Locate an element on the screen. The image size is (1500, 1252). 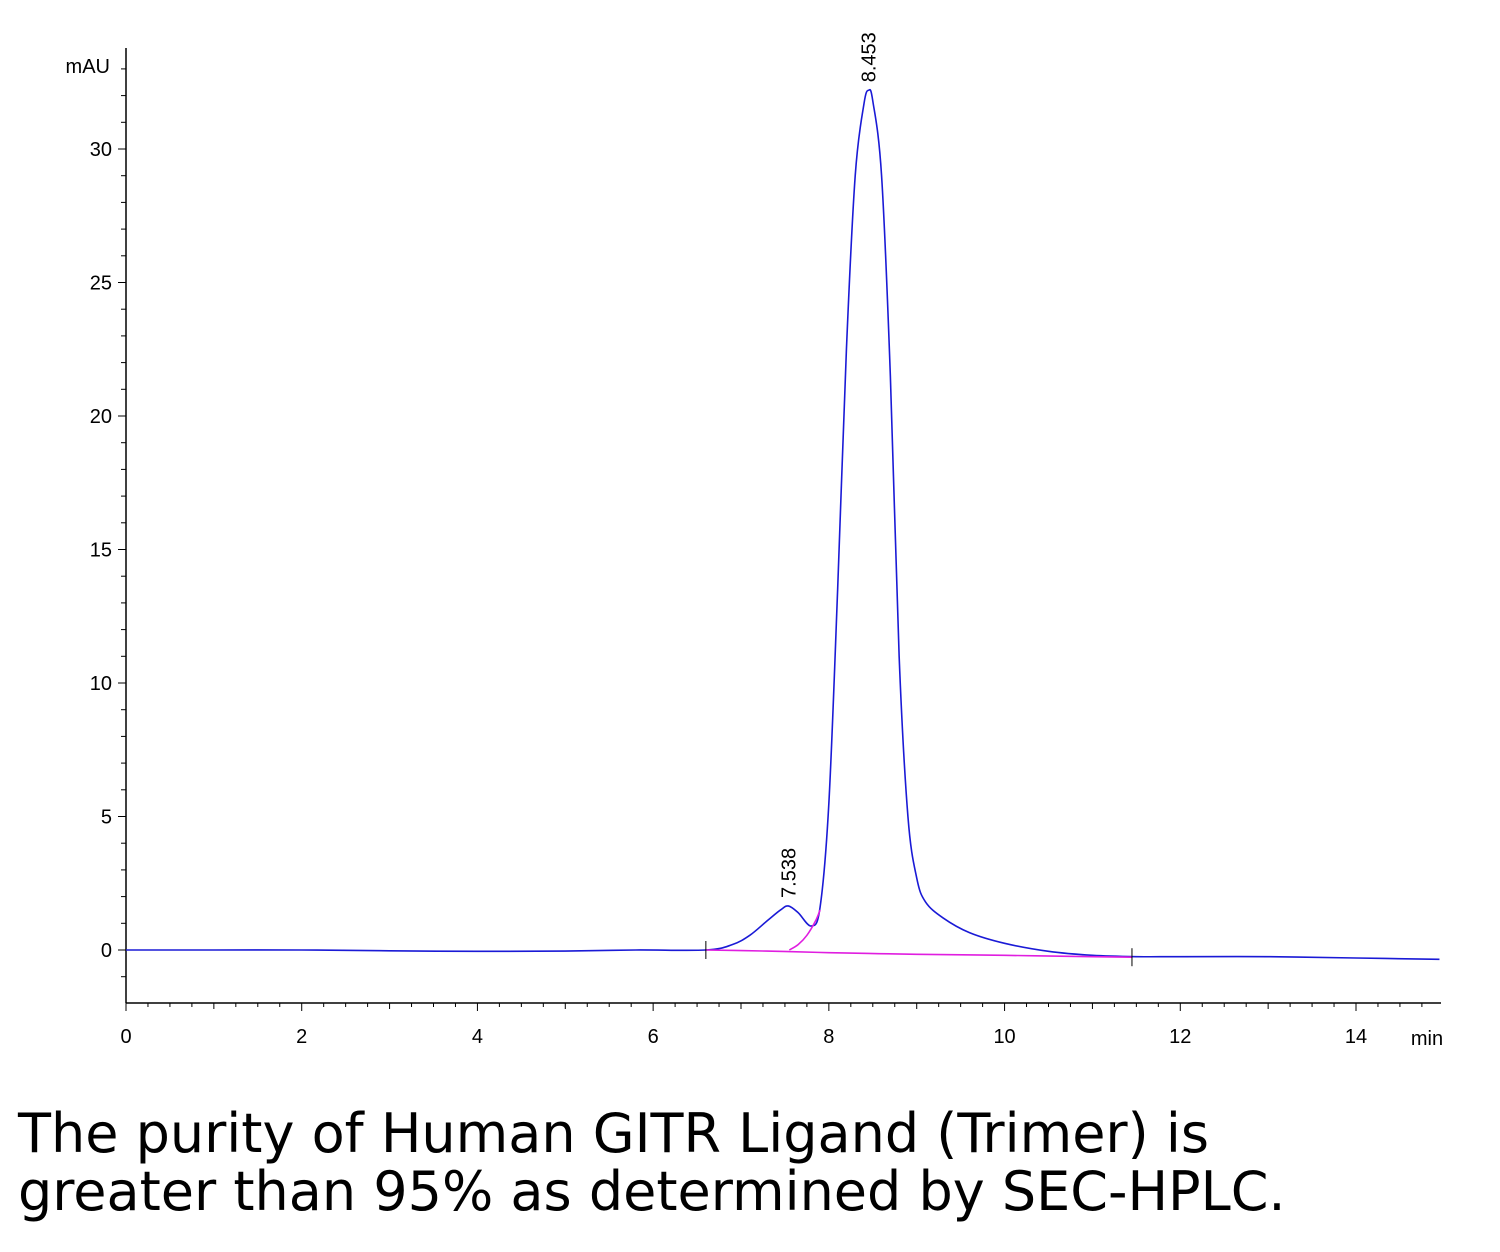
peak-fit-trace is located at coordinates (804, 930).